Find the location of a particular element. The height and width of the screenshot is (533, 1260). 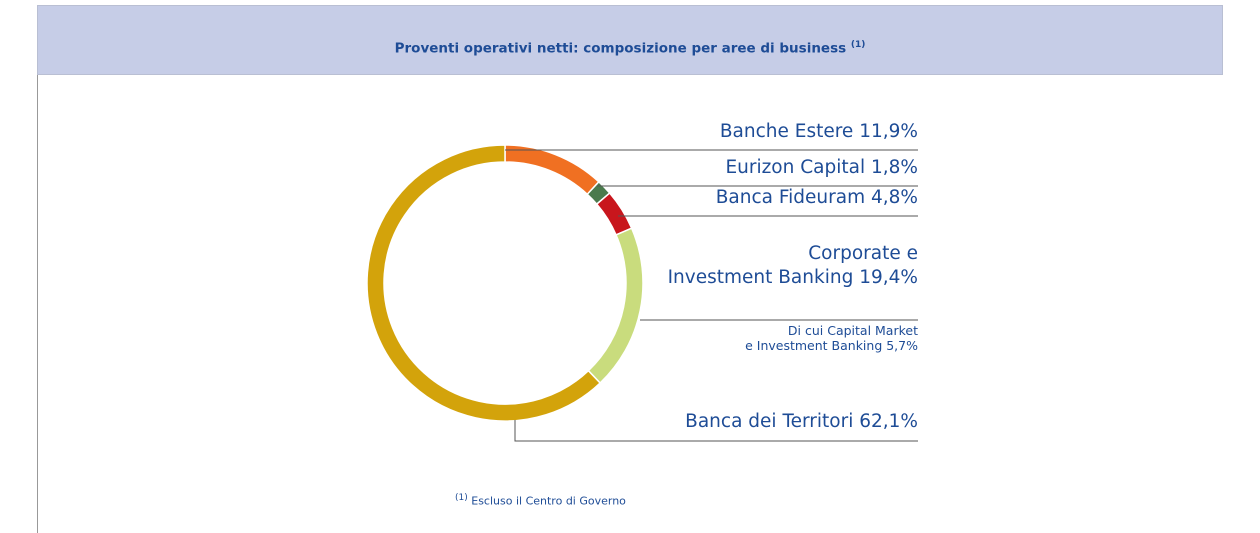

value-label: 19,4% is located at coordinates (888, 277).